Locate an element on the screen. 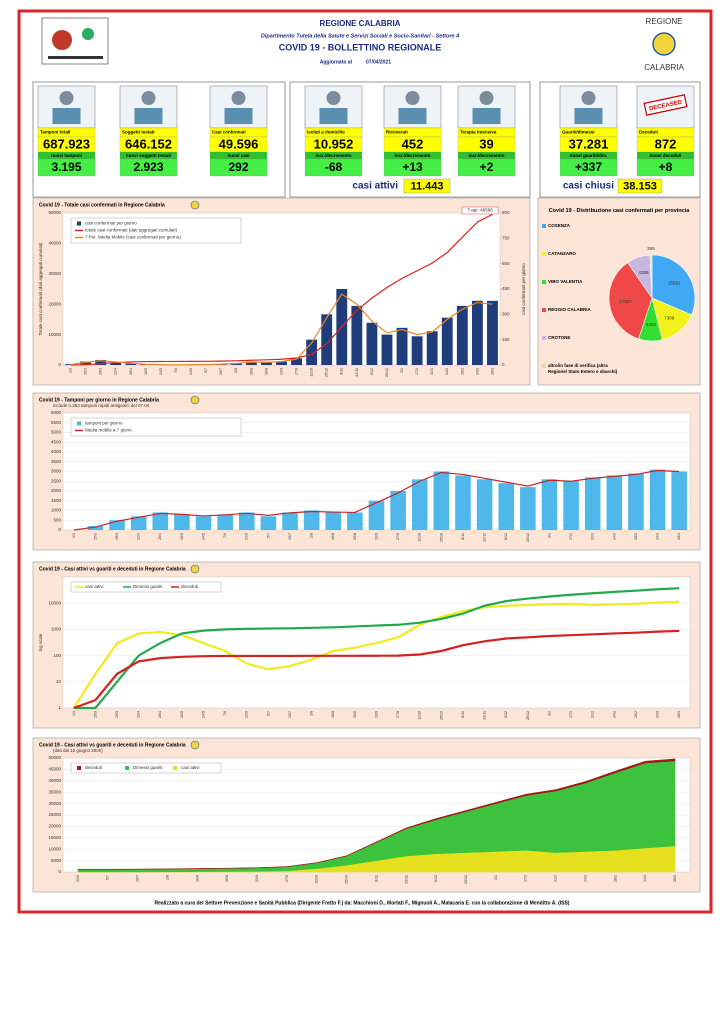  x-tick-label: 26/4 is located at coordinates (160, 714).